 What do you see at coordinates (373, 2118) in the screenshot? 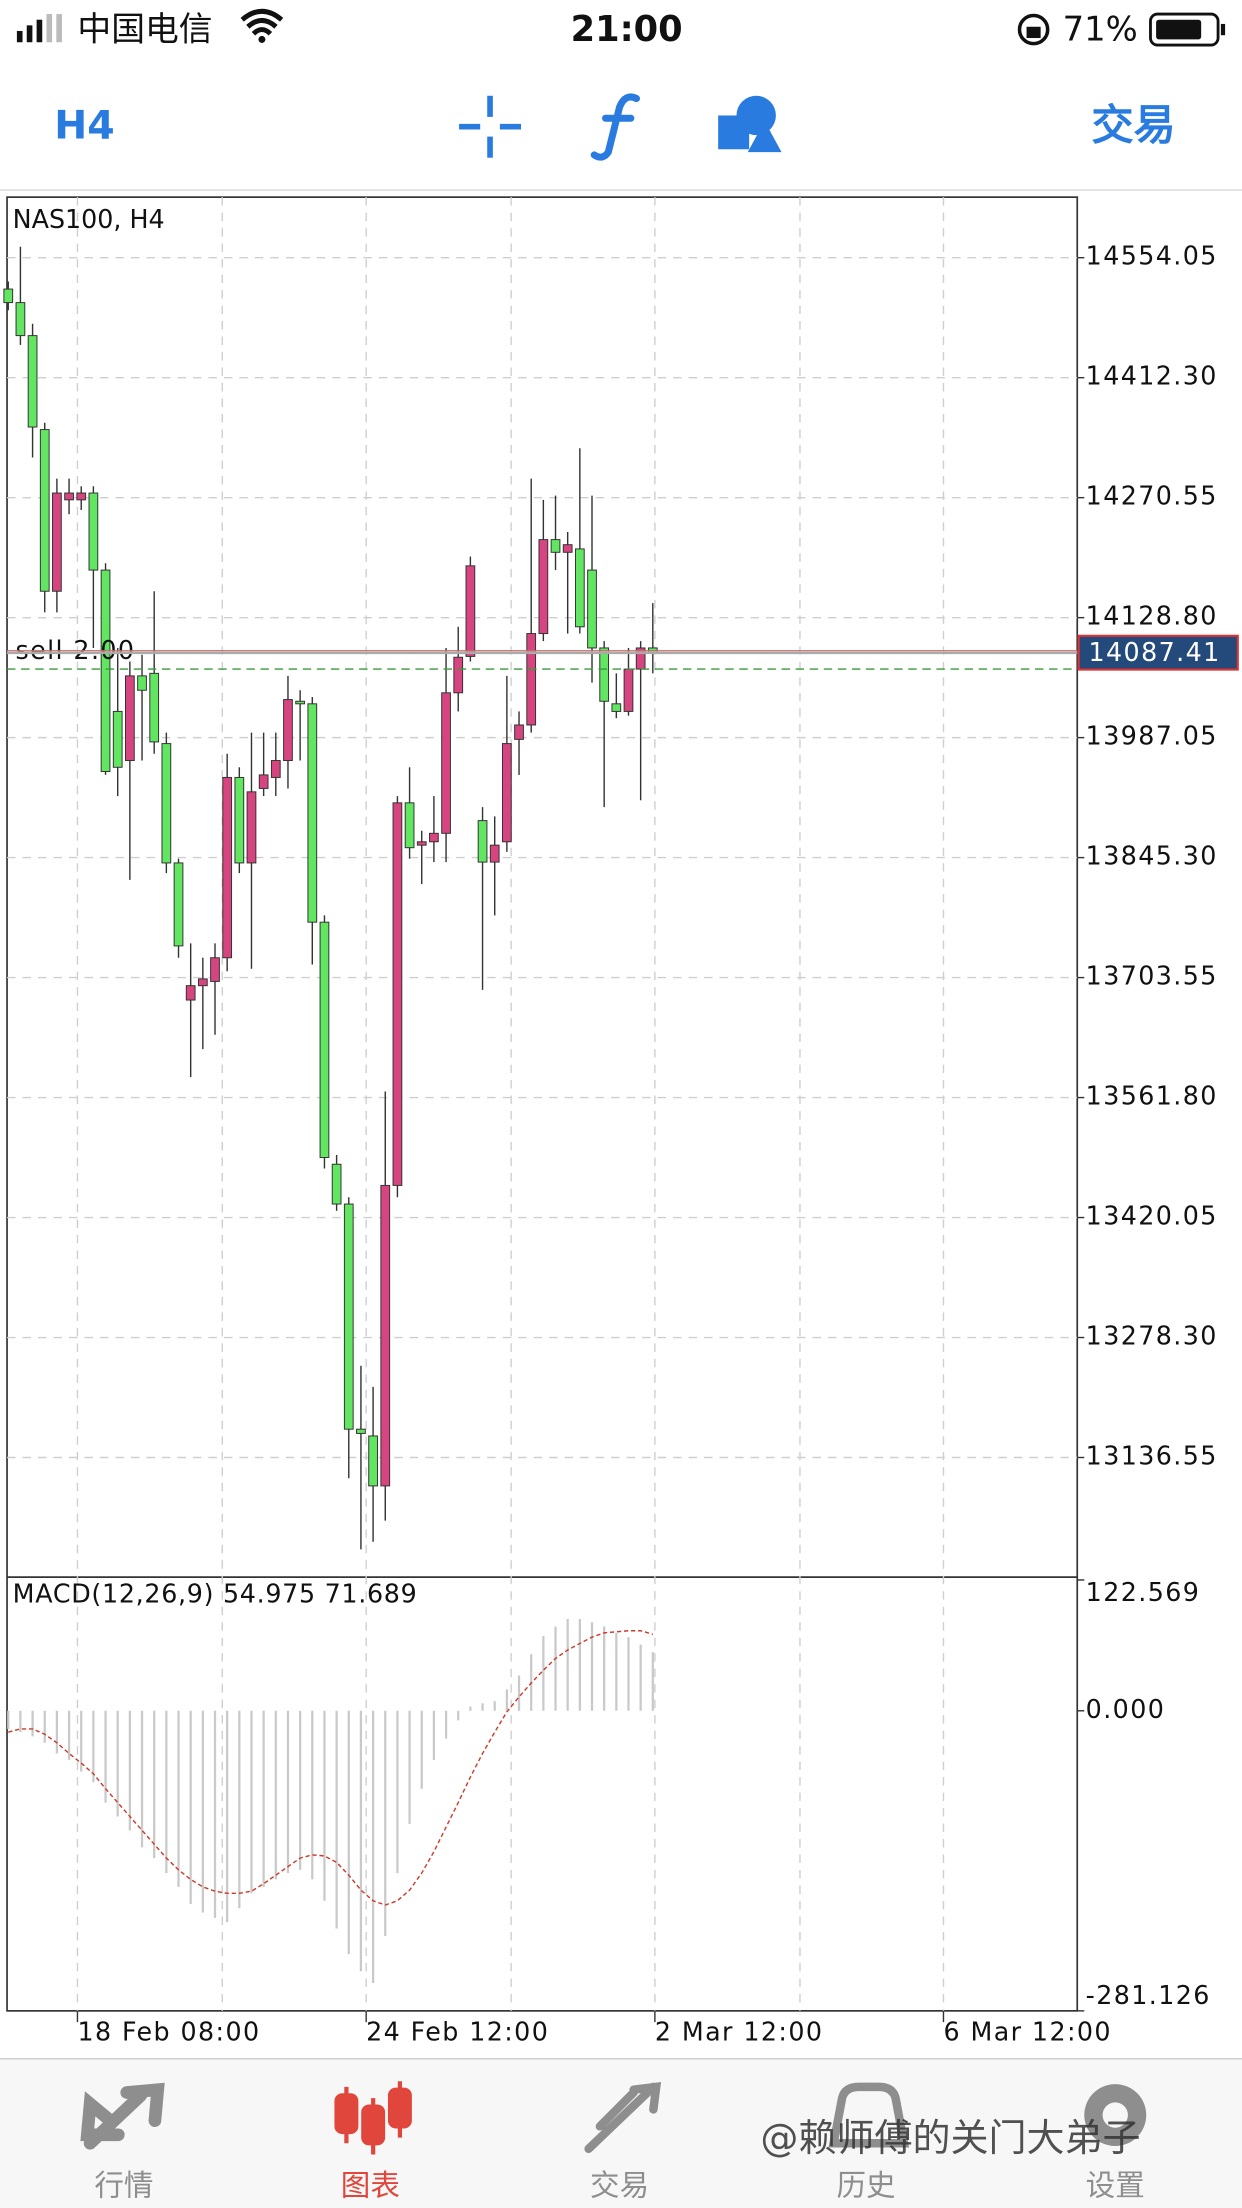
I see `tab-icon-chart` at bounding box center [373, 2118].